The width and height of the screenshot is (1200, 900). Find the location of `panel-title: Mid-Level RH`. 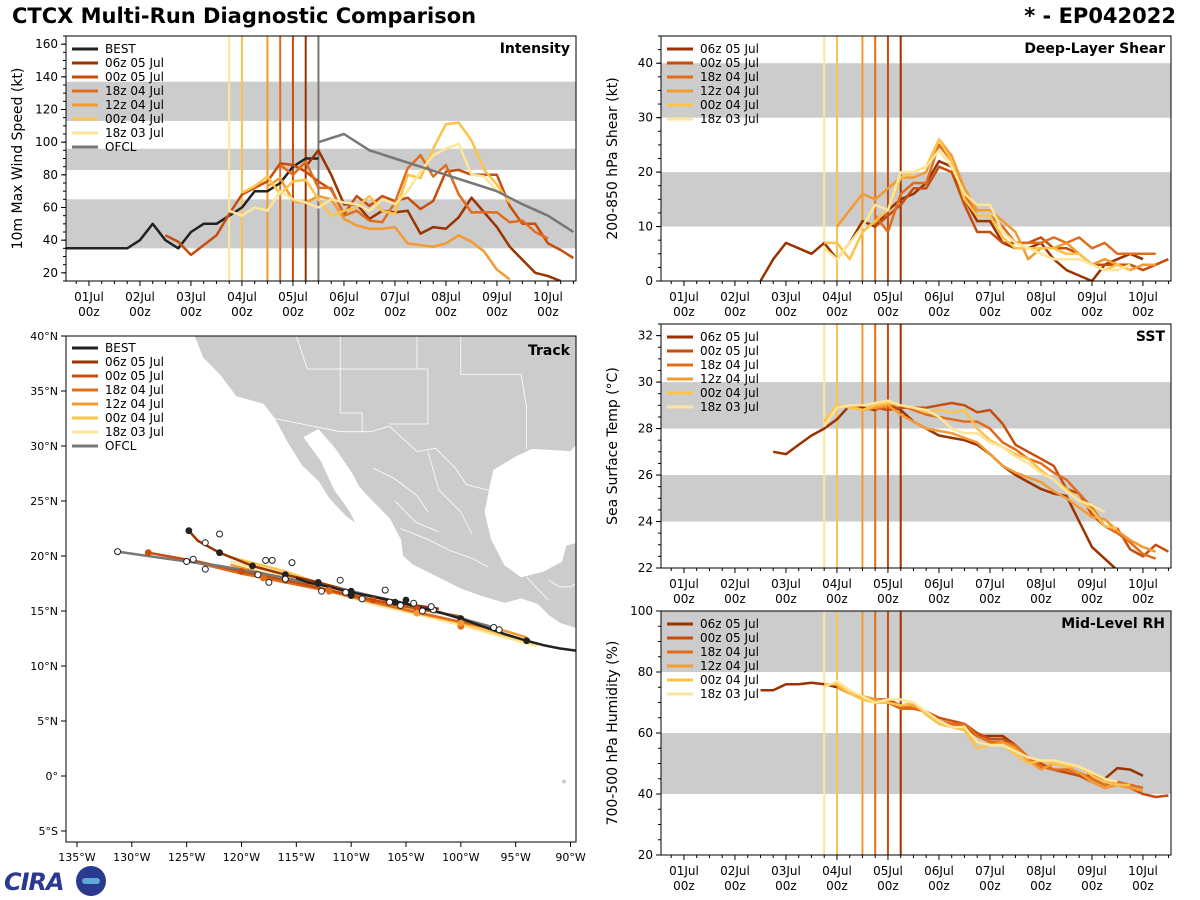

panel-title: Mid-Level RH is located at coordinates (1113, 624).